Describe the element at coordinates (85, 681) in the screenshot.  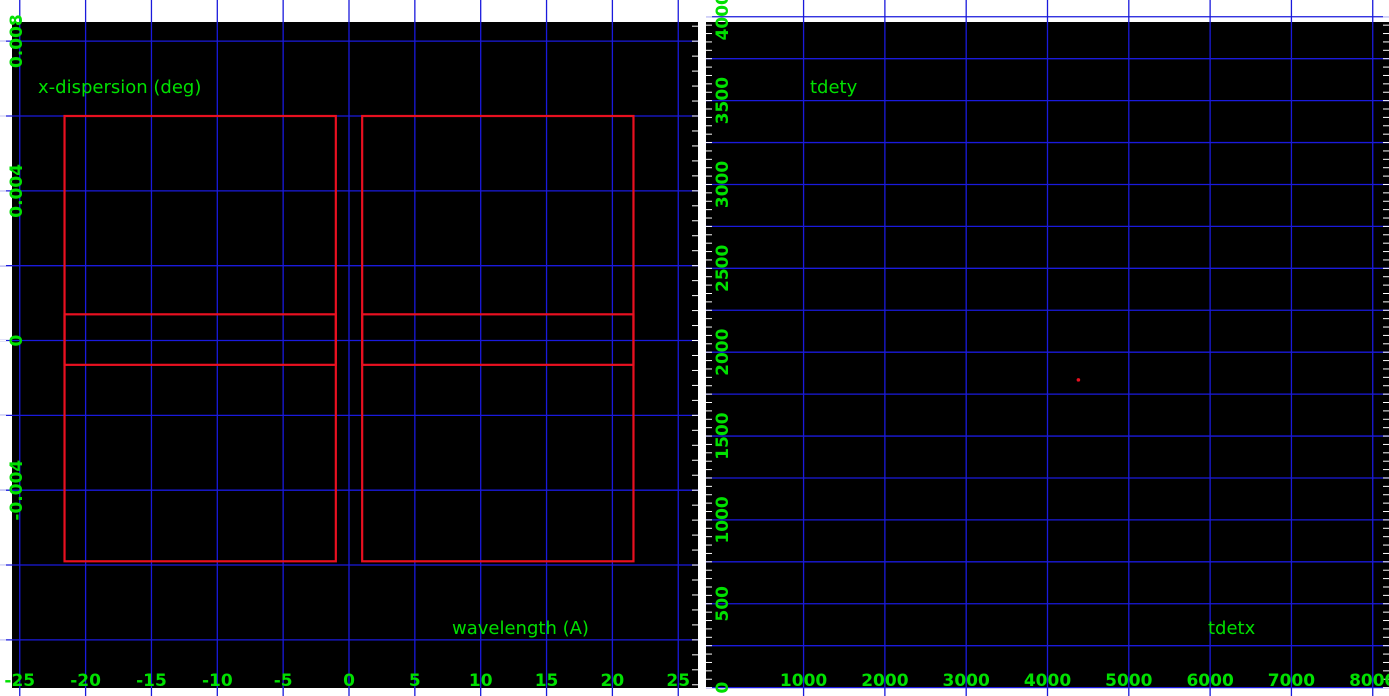
I see `x-tick-label-1: -20` at that location.